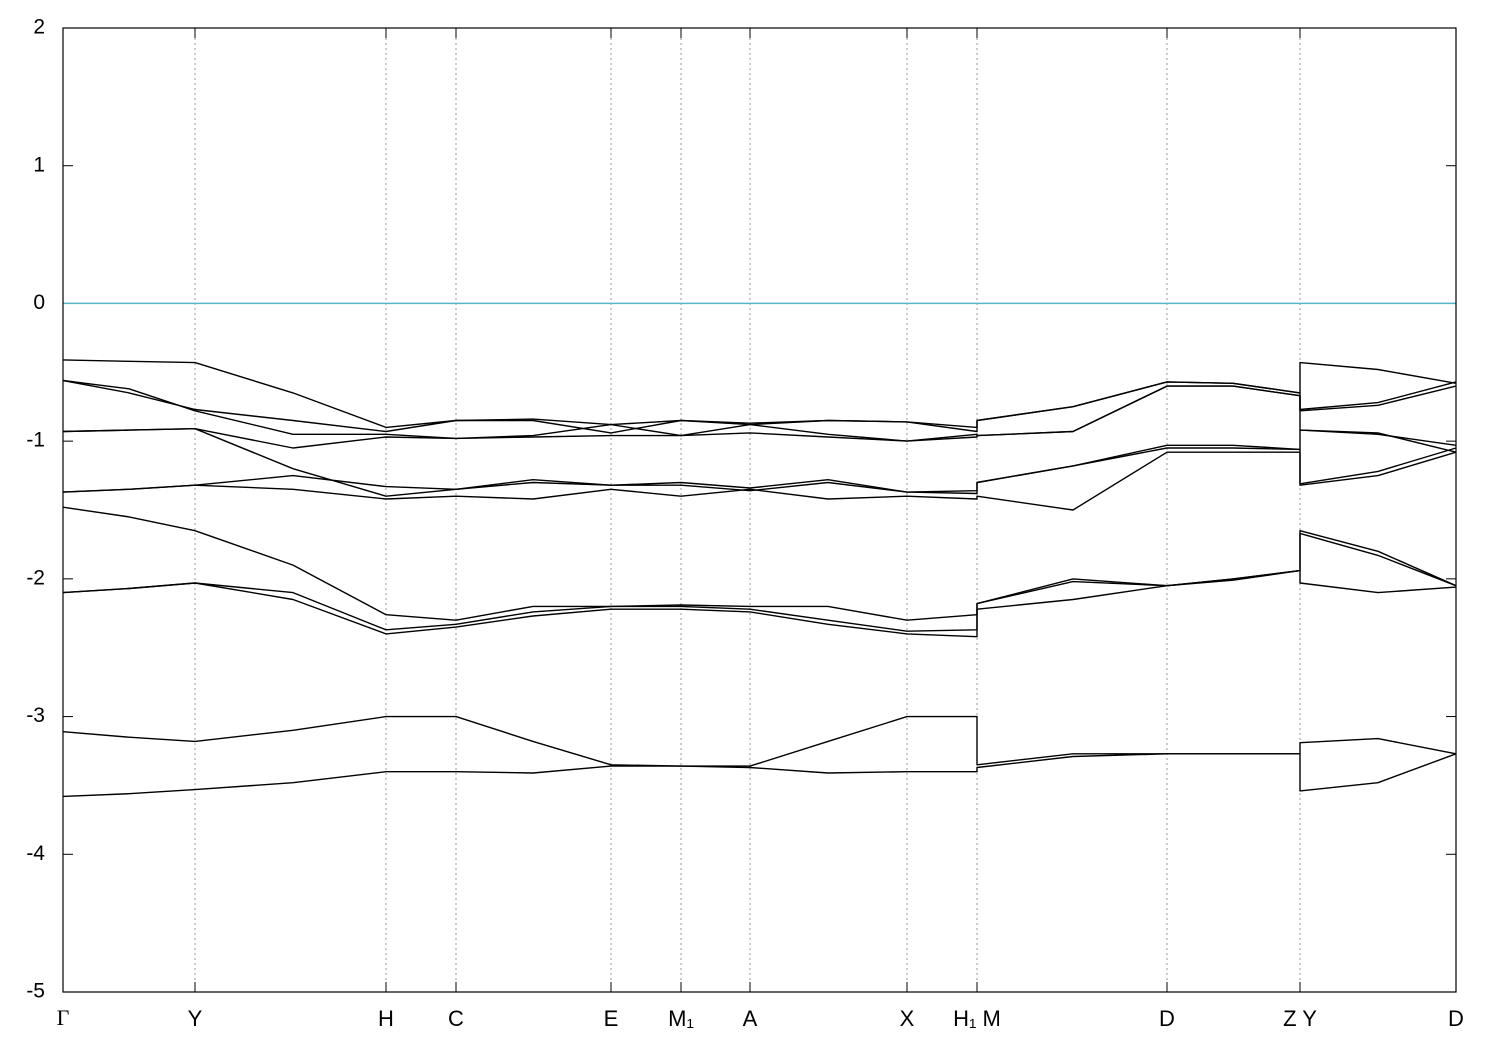 This screenshot has width=1500, height=1050. What do you see at coordinates (977, 1018) in the screenshot?
I see `x-tick-label: H₁ M` at bounding box center [977, 1018].